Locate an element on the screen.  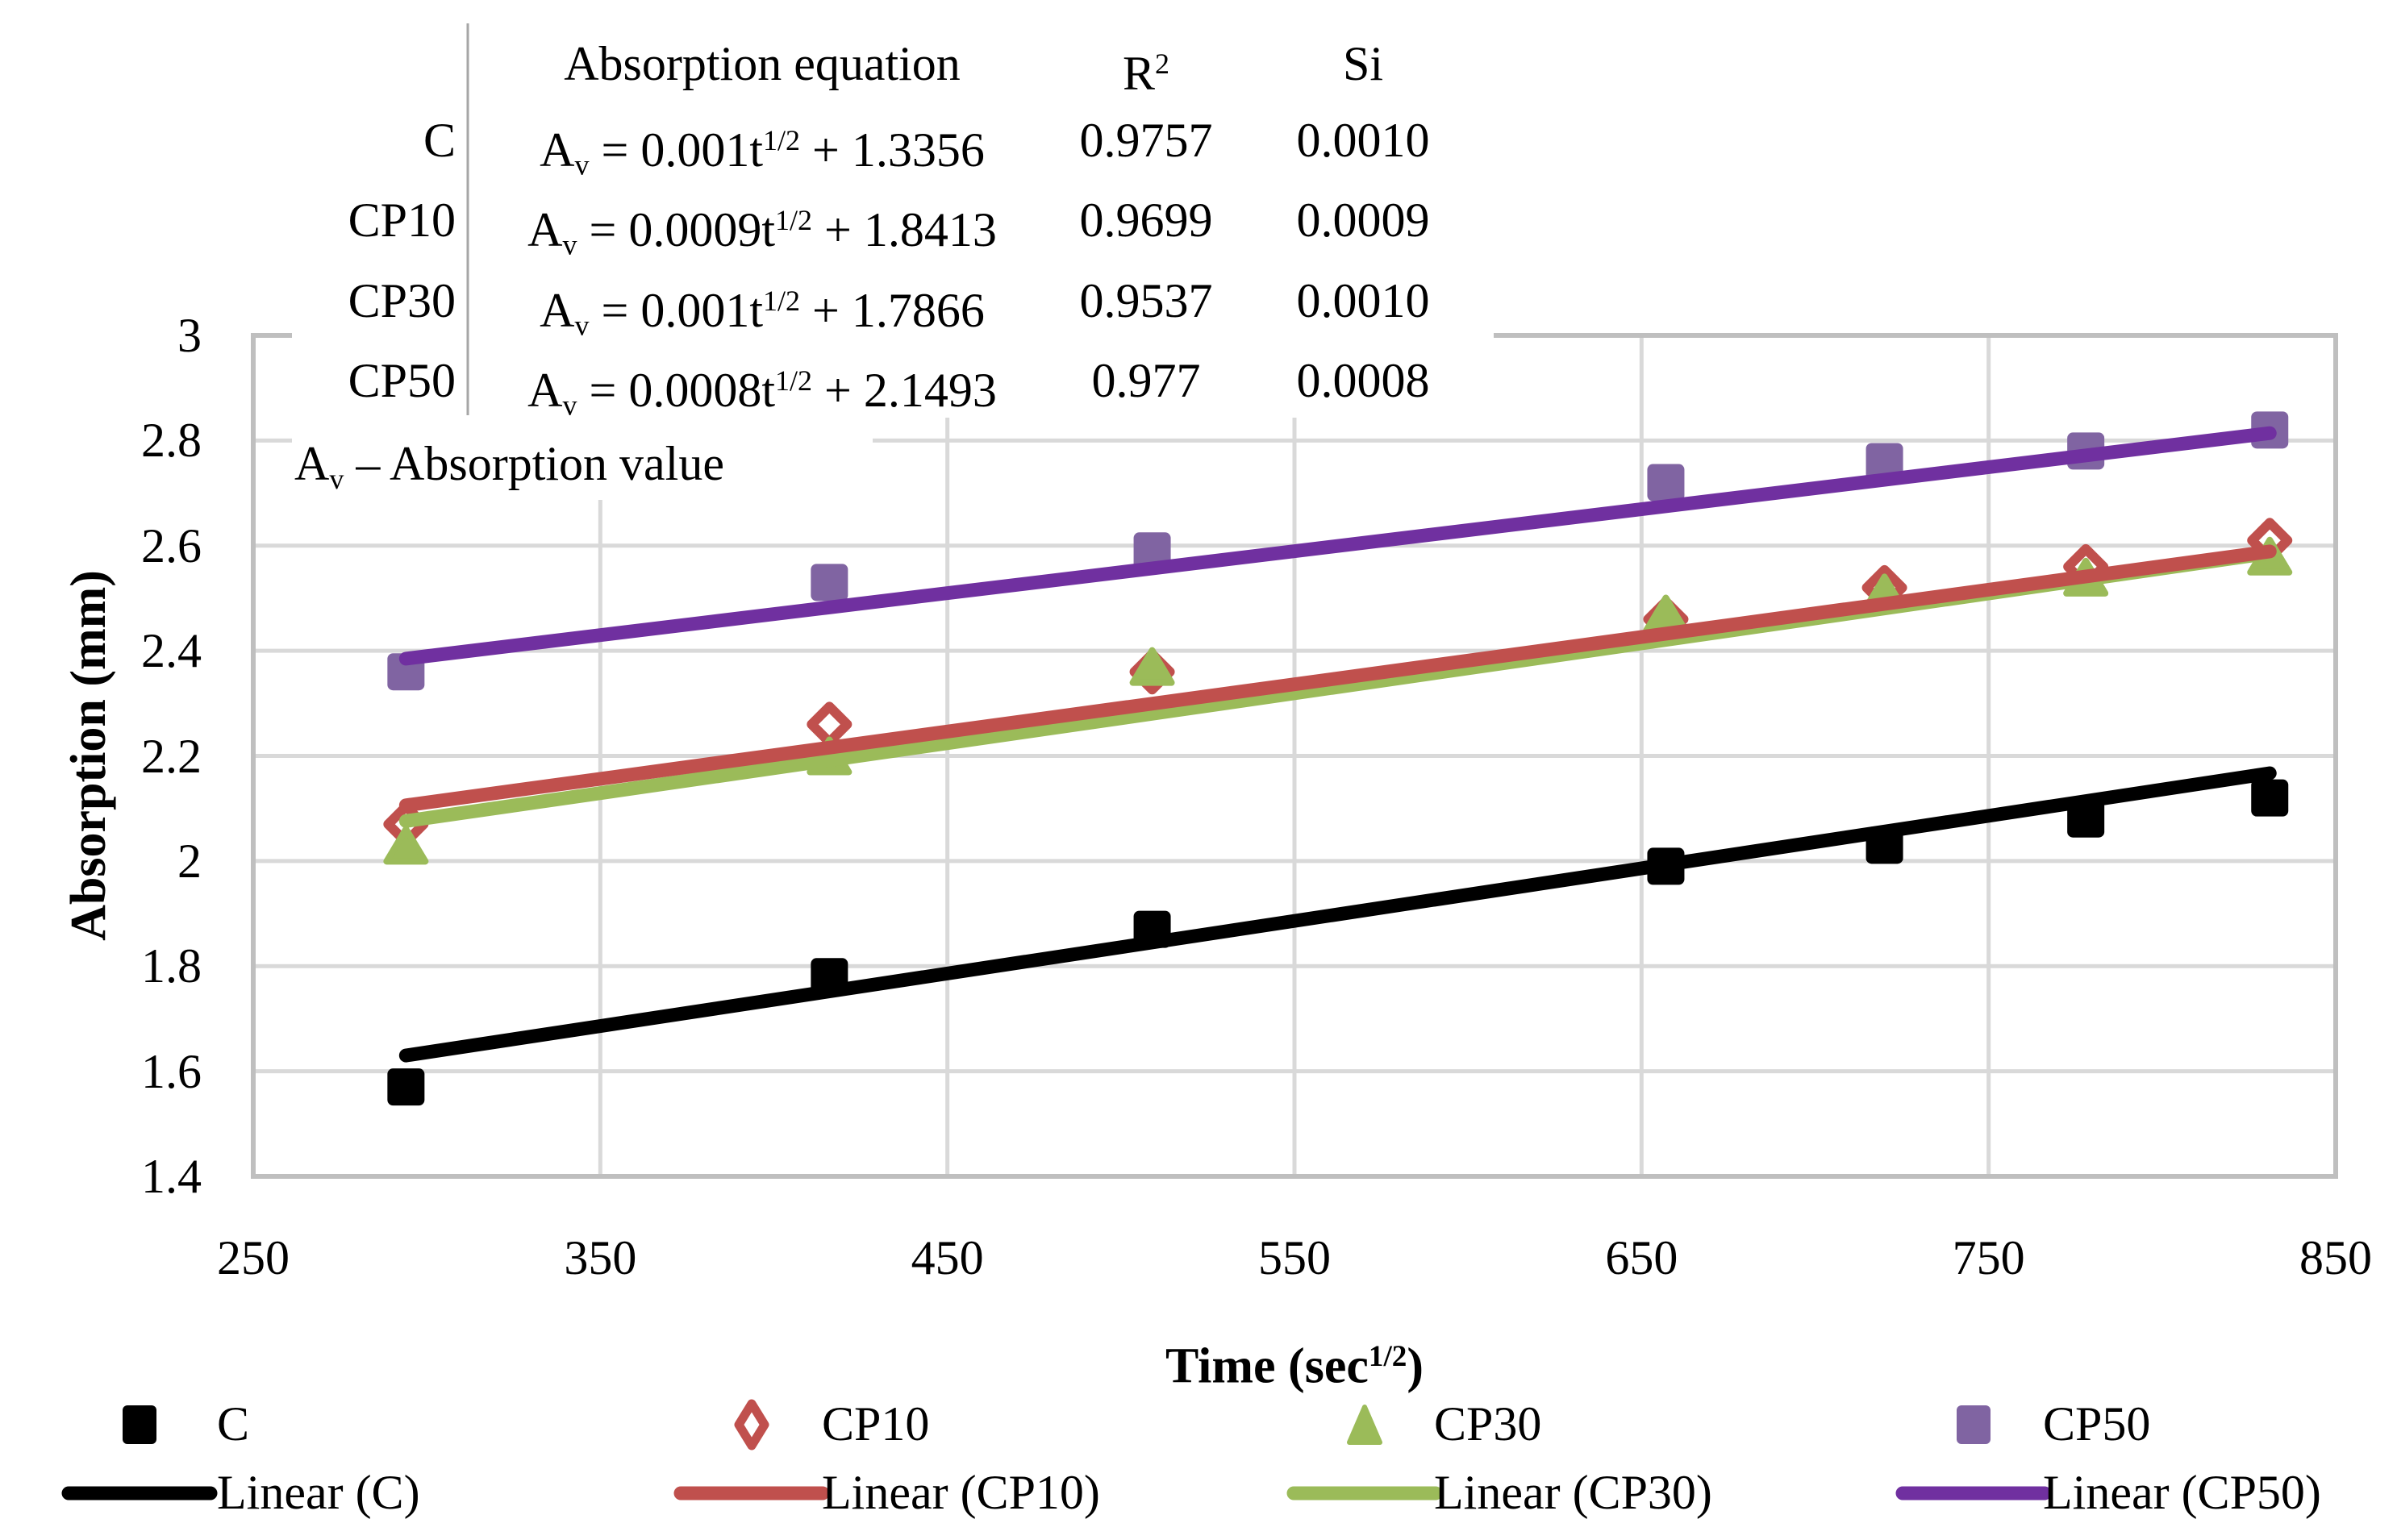
legend-label-linearcp10: Linear (CP10) is located at coordinates (961, 1492).